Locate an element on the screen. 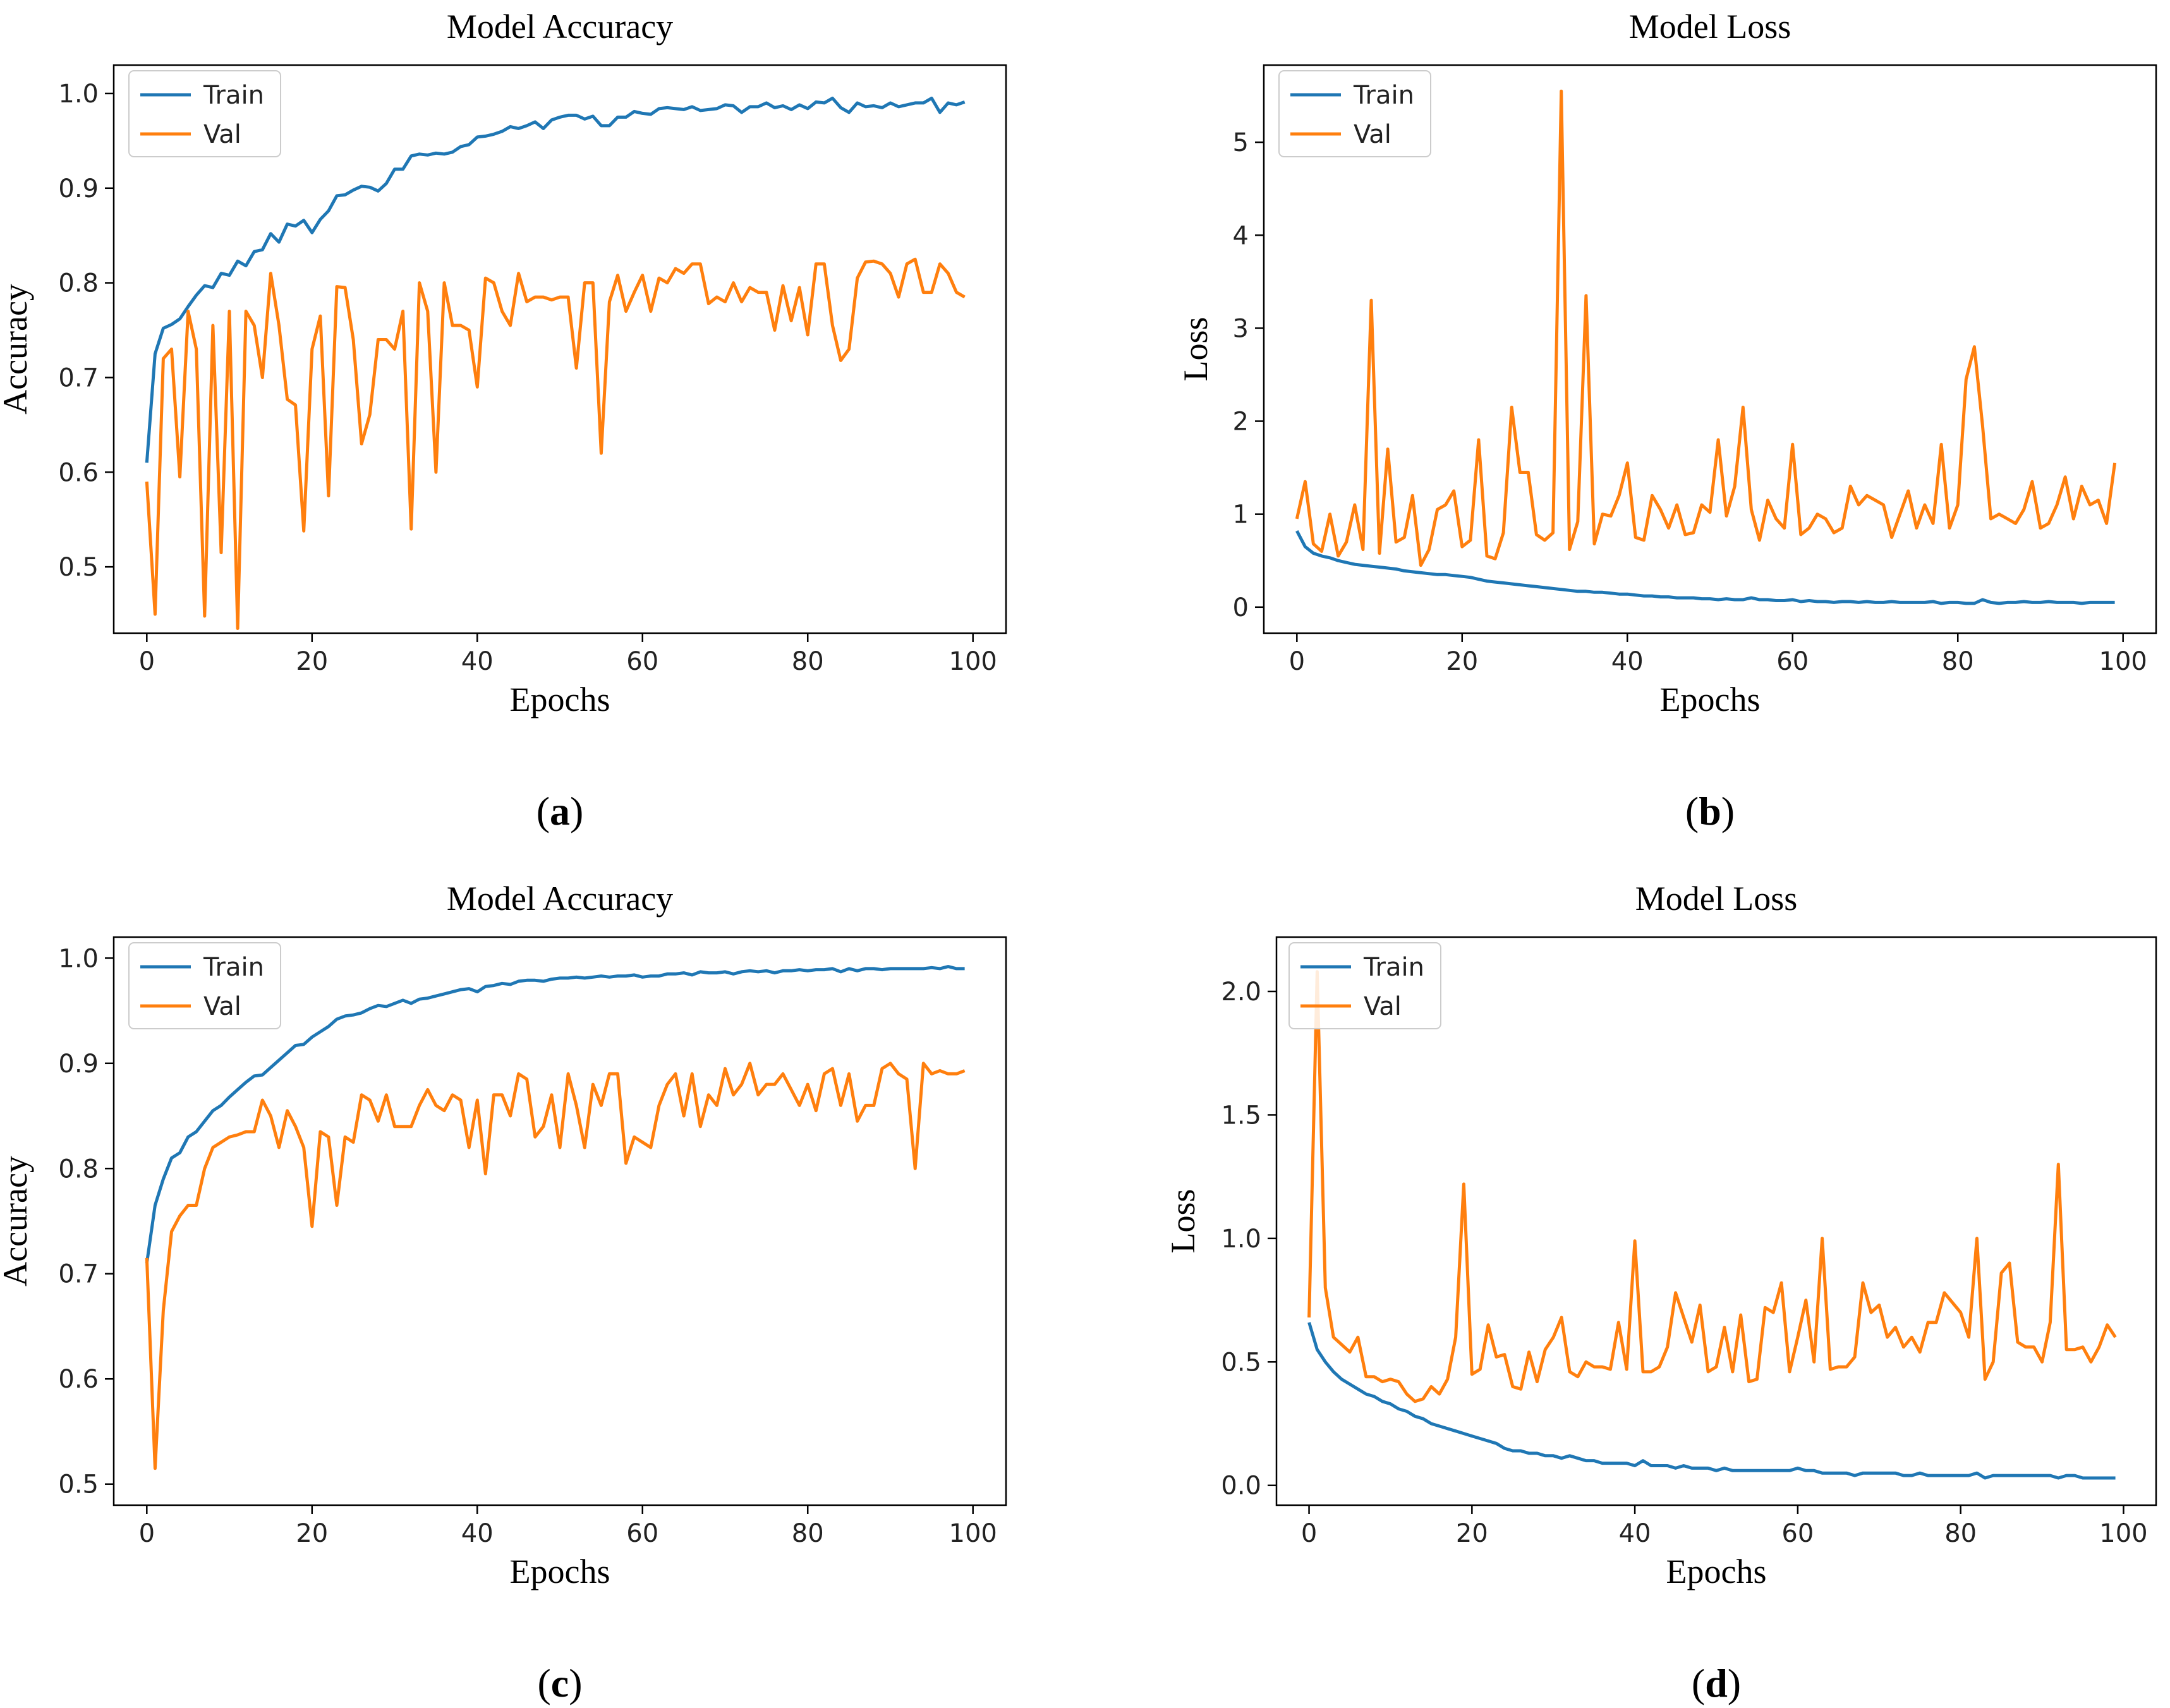 The width and height of the screenshot is (2170, 1708). panel-label-letter: c is located at coordinates (560, 1683).